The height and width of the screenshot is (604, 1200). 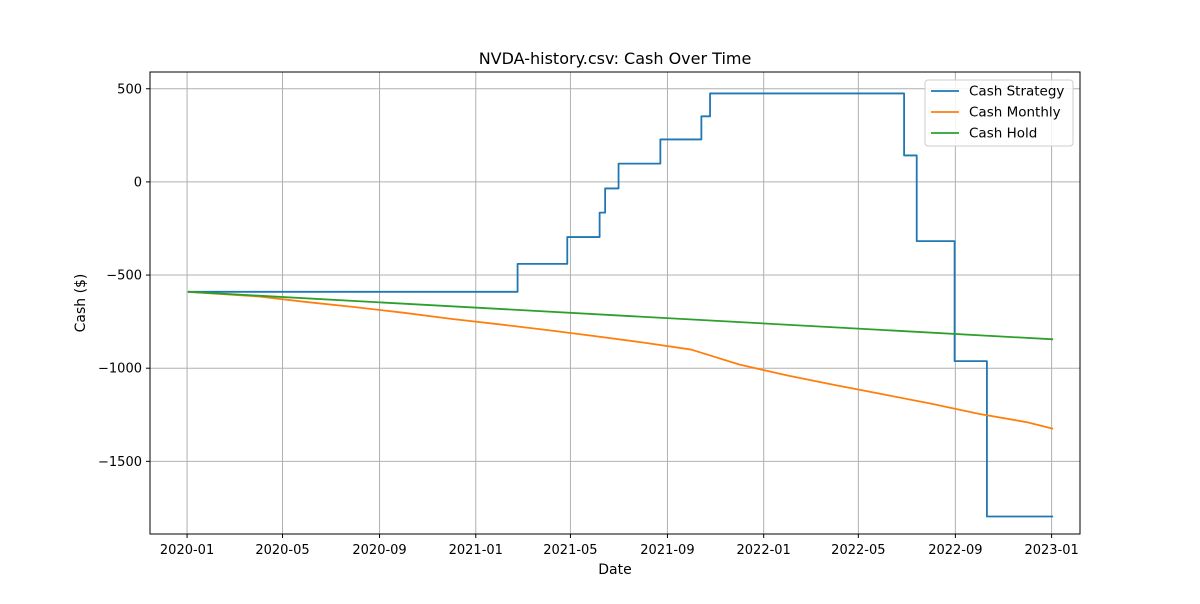 I want to click on legend-box, so click(x=999, y=113).